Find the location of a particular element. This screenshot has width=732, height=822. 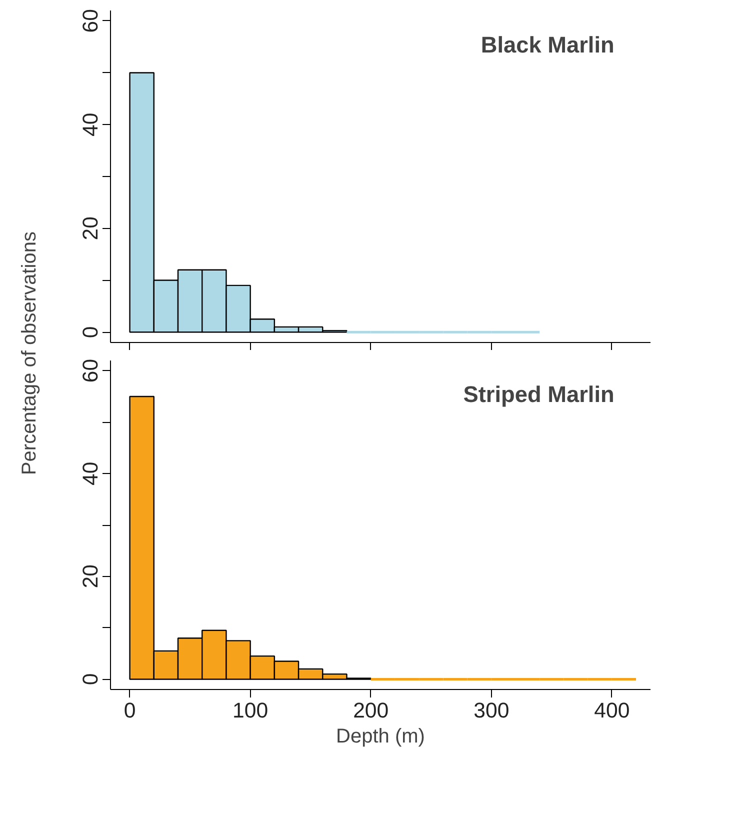

text: Black Marlin is located at coordinates (547, 44).